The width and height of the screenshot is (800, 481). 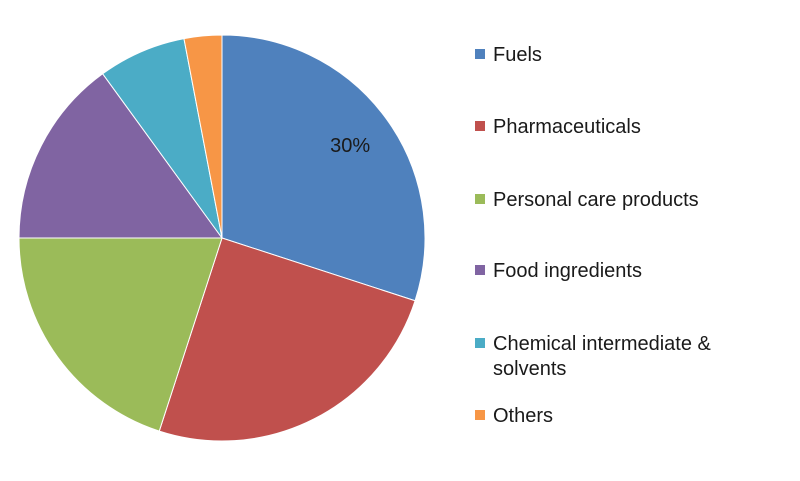 What do you see at coordinates (323, 168) in the screenshot?
I see `pie-slice-fuels` at bounding box center [323, 168].